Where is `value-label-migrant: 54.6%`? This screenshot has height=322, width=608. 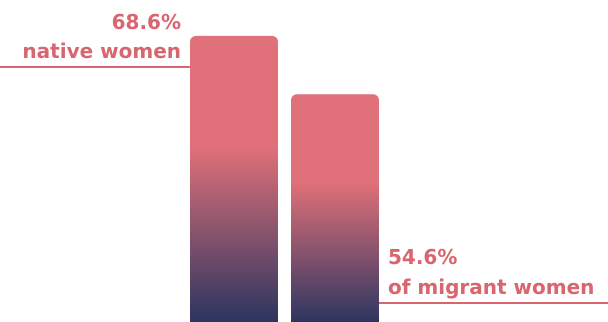
value-label-migrant: 54.6% is located at coordinates (422, 257).